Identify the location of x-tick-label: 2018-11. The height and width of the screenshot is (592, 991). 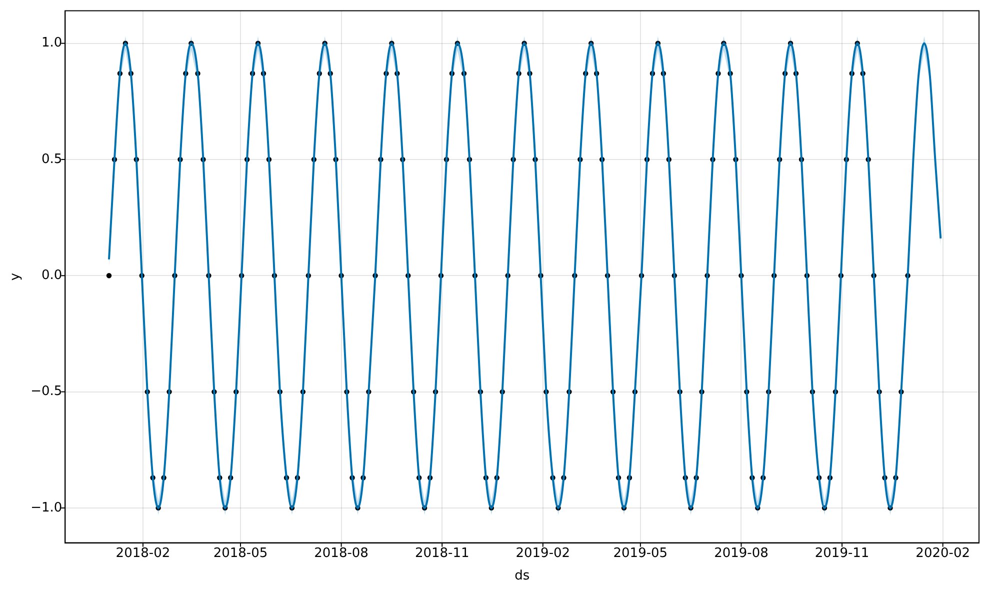
(442, 553).